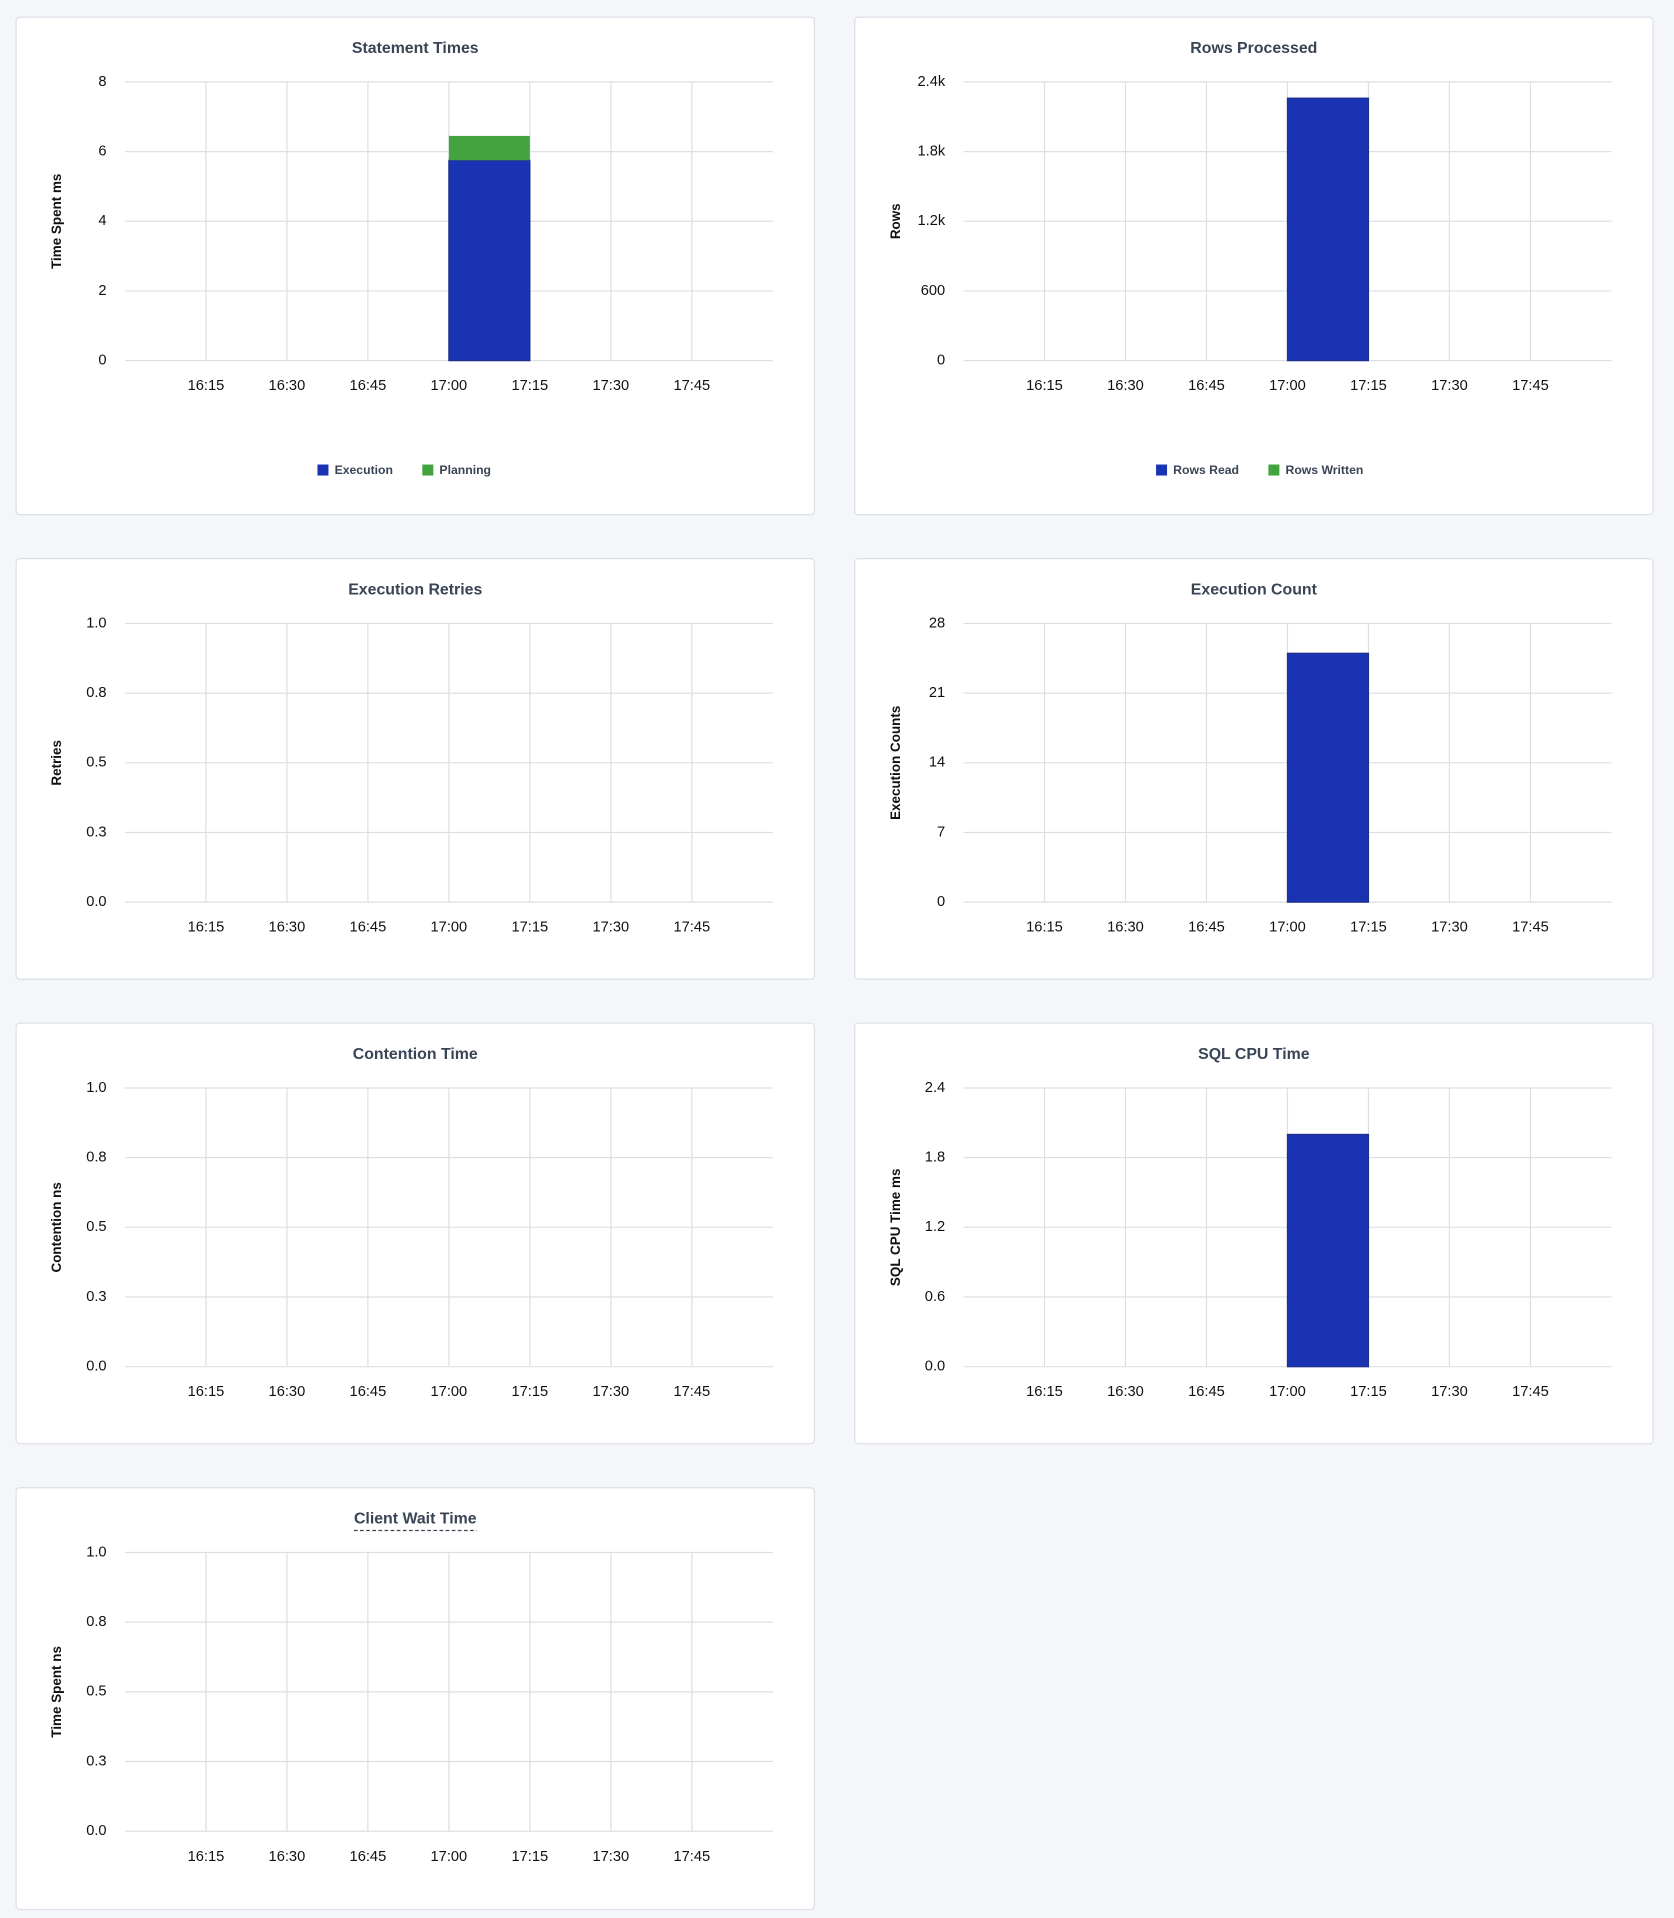 Image resolution: width=1674 pixels, height=1918 pixels. I want to click on legend-label: Rows Written, so click(1324, 470).